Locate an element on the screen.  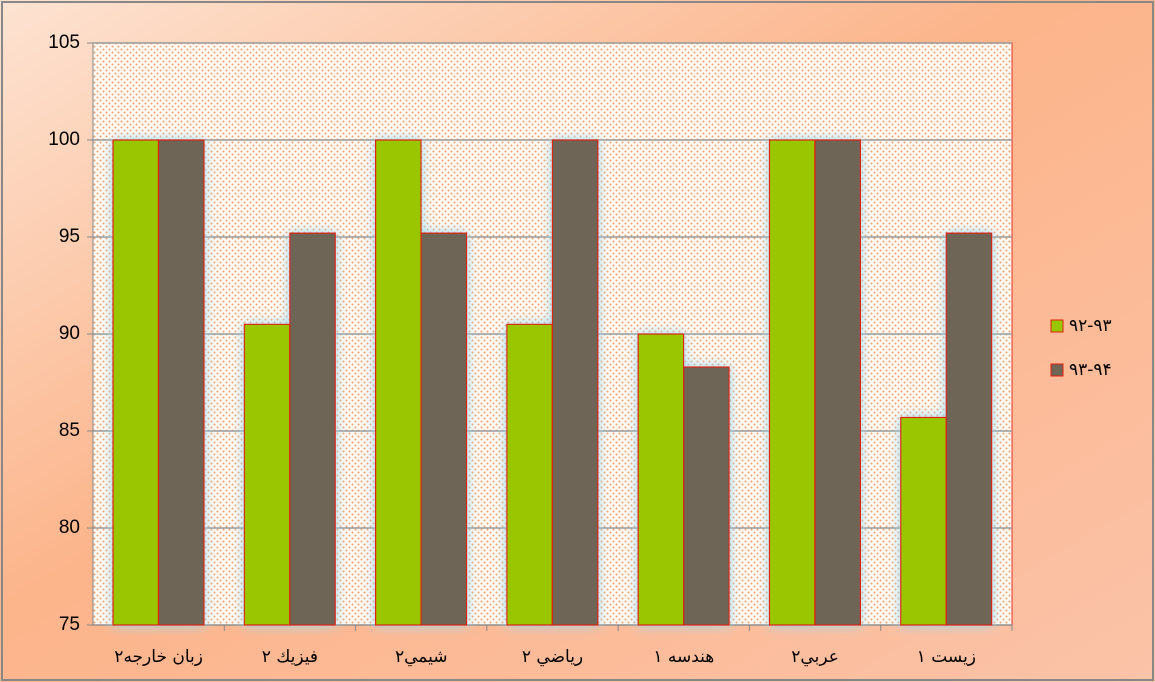
x-tick-label: شيمي۲ is located at coordinates (421, 657).